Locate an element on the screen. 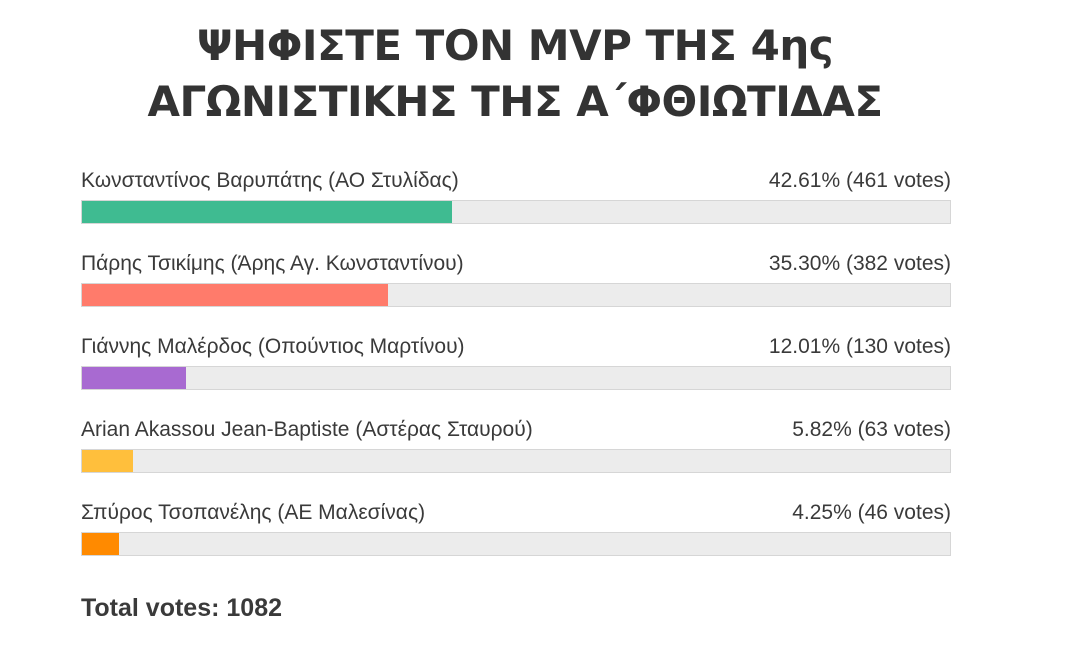 The height and width of the screenshot is (669, 1092). poll-option-result: 4.25% (46 votes) is located at coordinates (871, 512).